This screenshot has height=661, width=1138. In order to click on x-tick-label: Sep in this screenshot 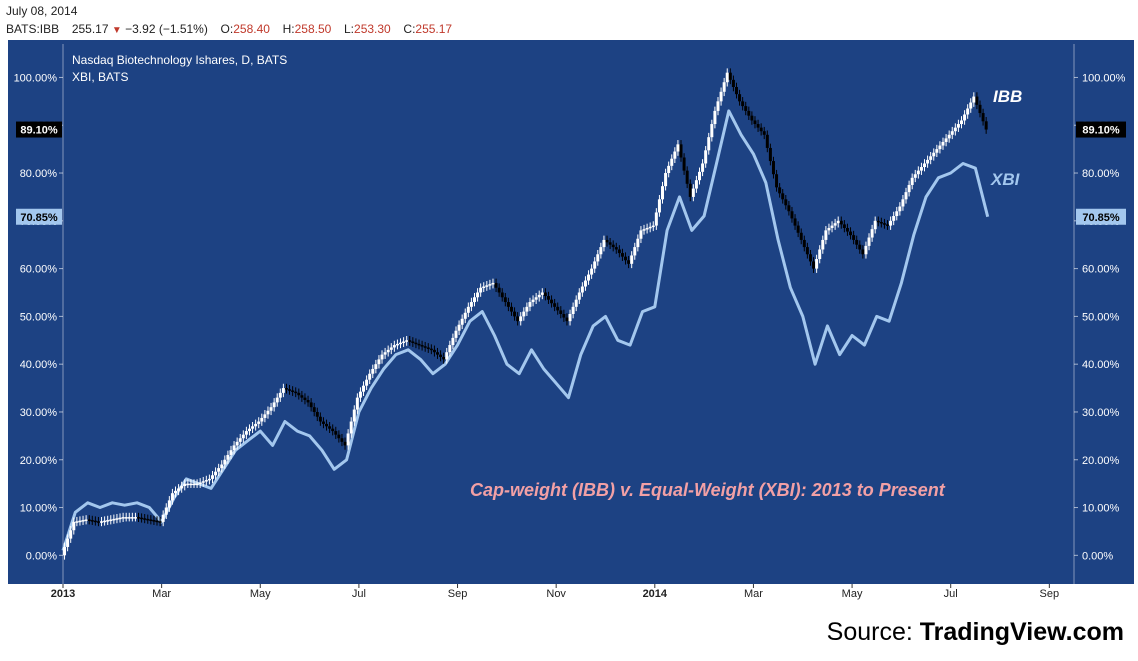, I will do `click(1050, 594)`.